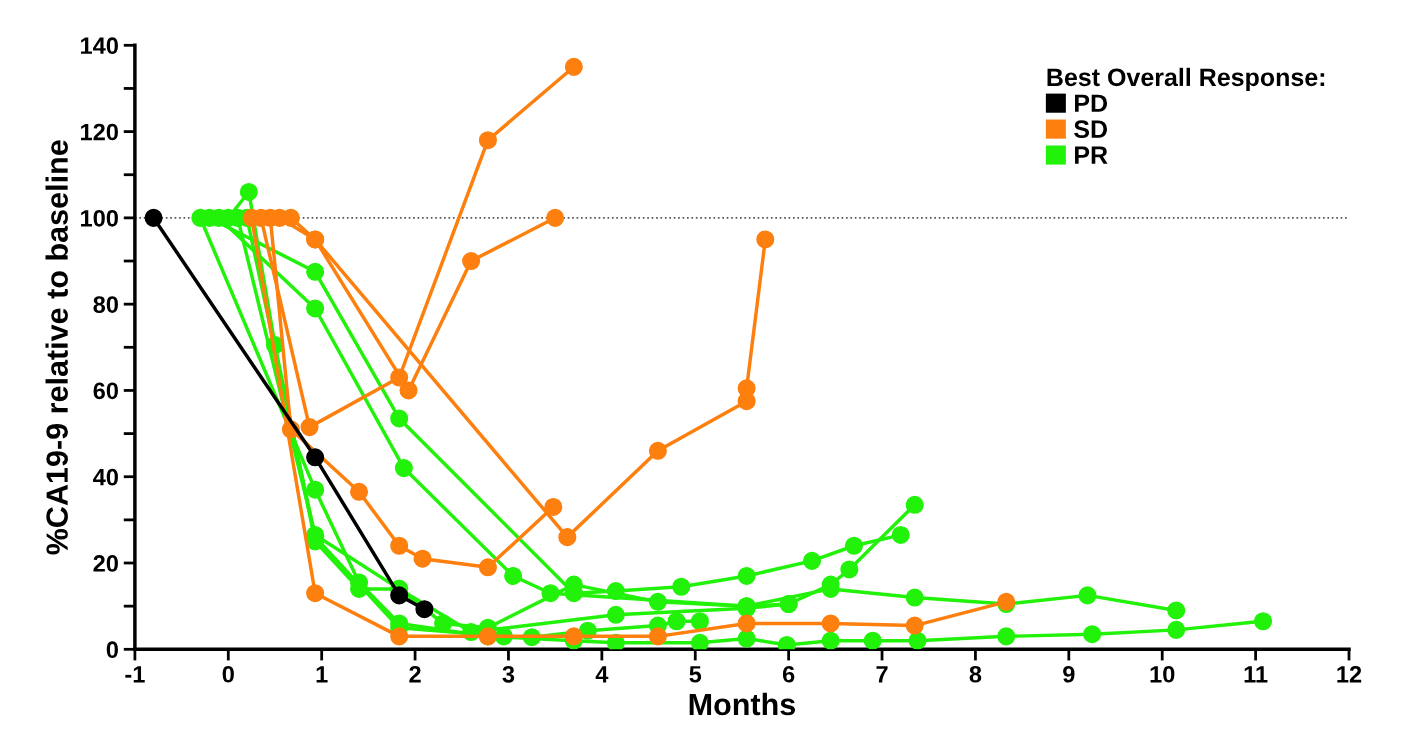 This screenshot has width=1420, height=755. What do you see at coordinates (1069, 674) in the screenshot?
I see `x-tick-label: 9` at bounding box center [1069, 674].